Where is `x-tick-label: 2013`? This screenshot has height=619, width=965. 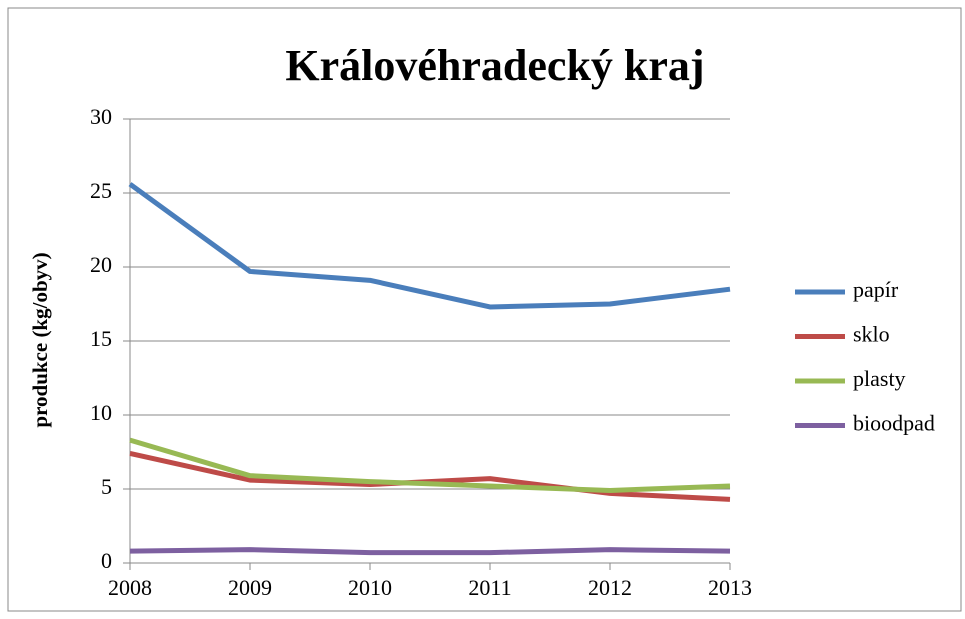
x-tick-label: 2013 is located at coordinates (730, 587).